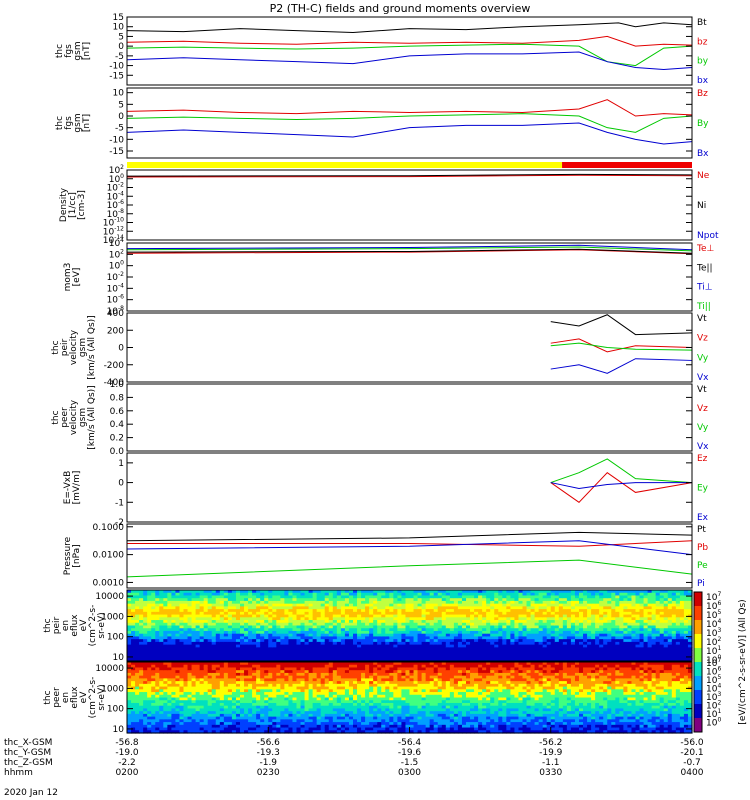 This screenshot has height=800, width=750. Describe the element at coordinates (621, 325) in the screenshot. I see `series-Vt` at that location.